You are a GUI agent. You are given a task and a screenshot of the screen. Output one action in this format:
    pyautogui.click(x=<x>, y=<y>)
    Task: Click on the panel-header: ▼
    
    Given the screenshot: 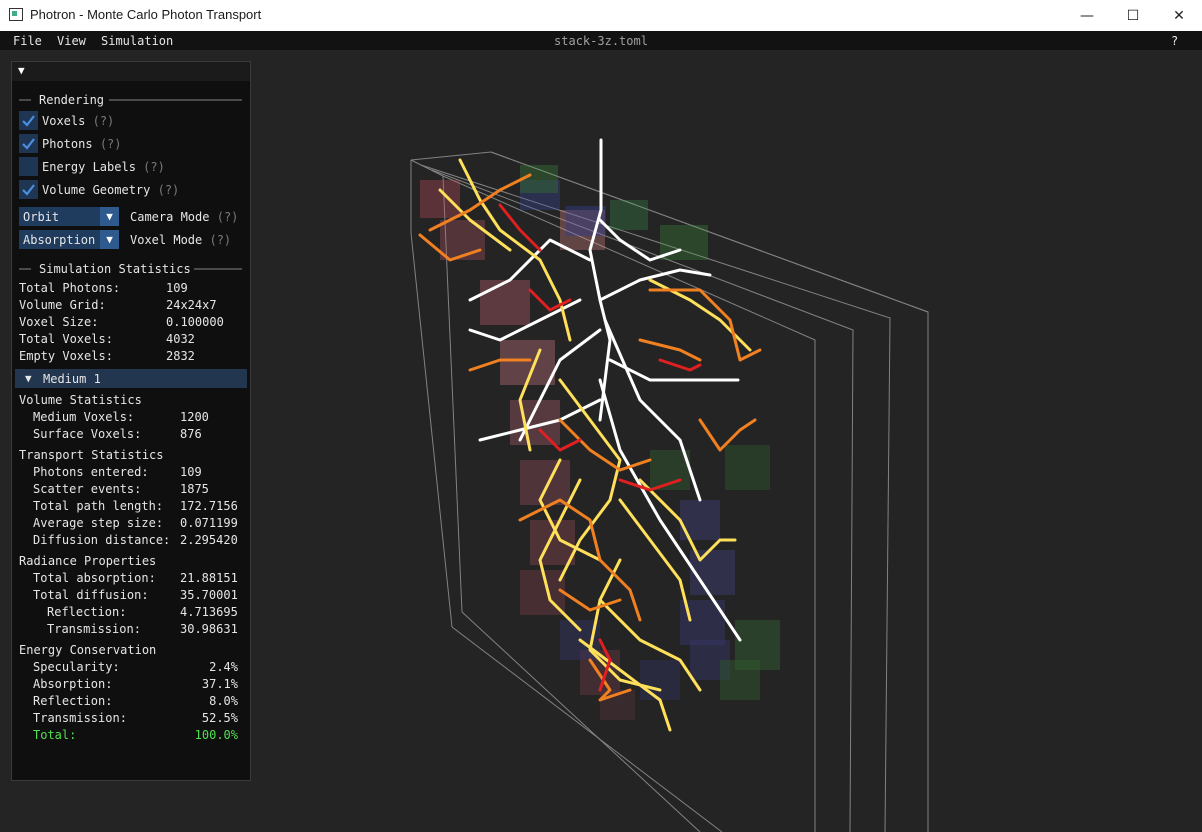 What is the action you would take?
    pyautogui.click(x=131, y=71)
    